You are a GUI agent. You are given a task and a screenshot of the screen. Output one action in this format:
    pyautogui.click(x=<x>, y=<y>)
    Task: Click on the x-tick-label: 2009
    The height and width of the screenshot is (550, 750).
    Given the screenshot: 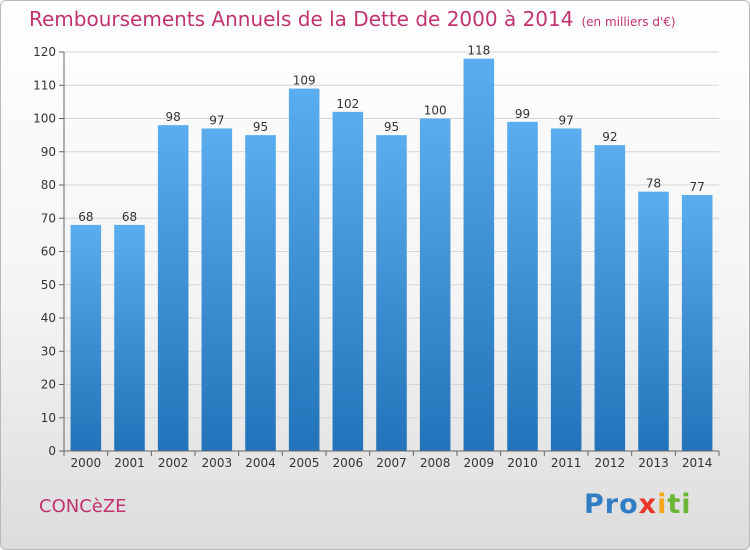 What is the action you would take?
    pyautogui.click(x=479, y=463)
    